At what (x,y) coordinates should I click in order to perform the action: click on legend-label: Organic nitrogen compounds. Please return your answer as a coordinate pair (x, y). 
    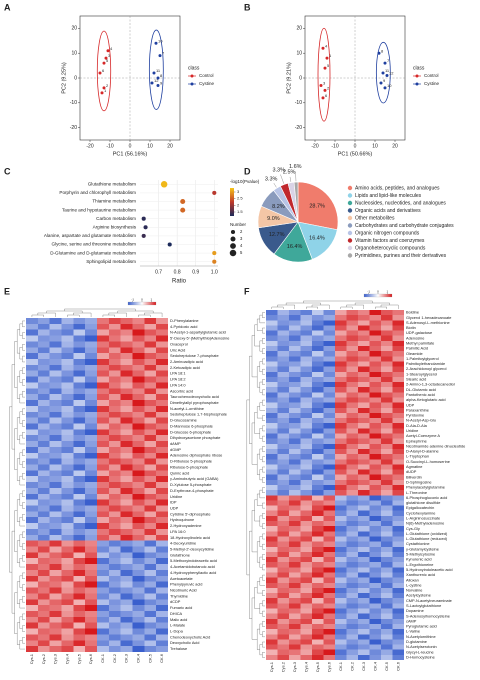
    Looking at the image, I should click on (387, 233).